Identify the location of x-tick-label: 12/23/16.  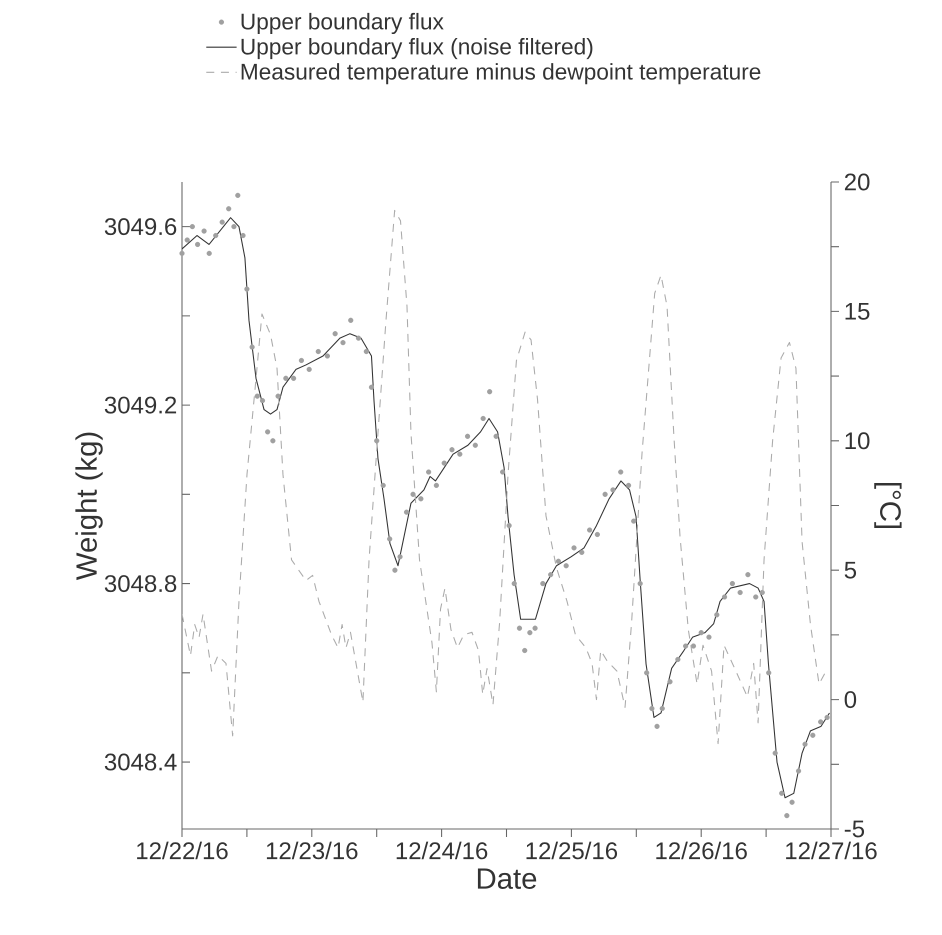
(312, 851).